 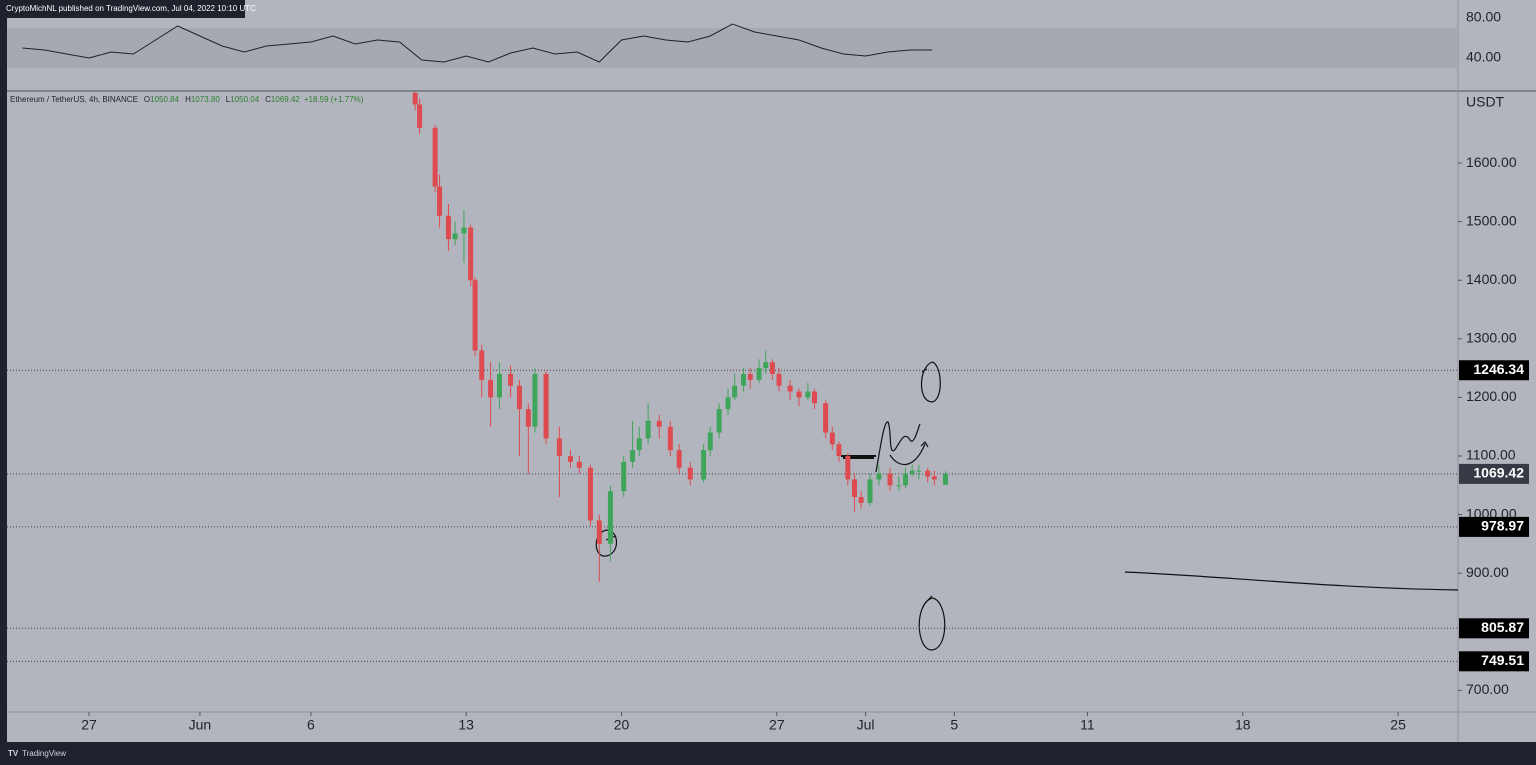 I want to click on legend-key: L, so click(x=228, y=99).